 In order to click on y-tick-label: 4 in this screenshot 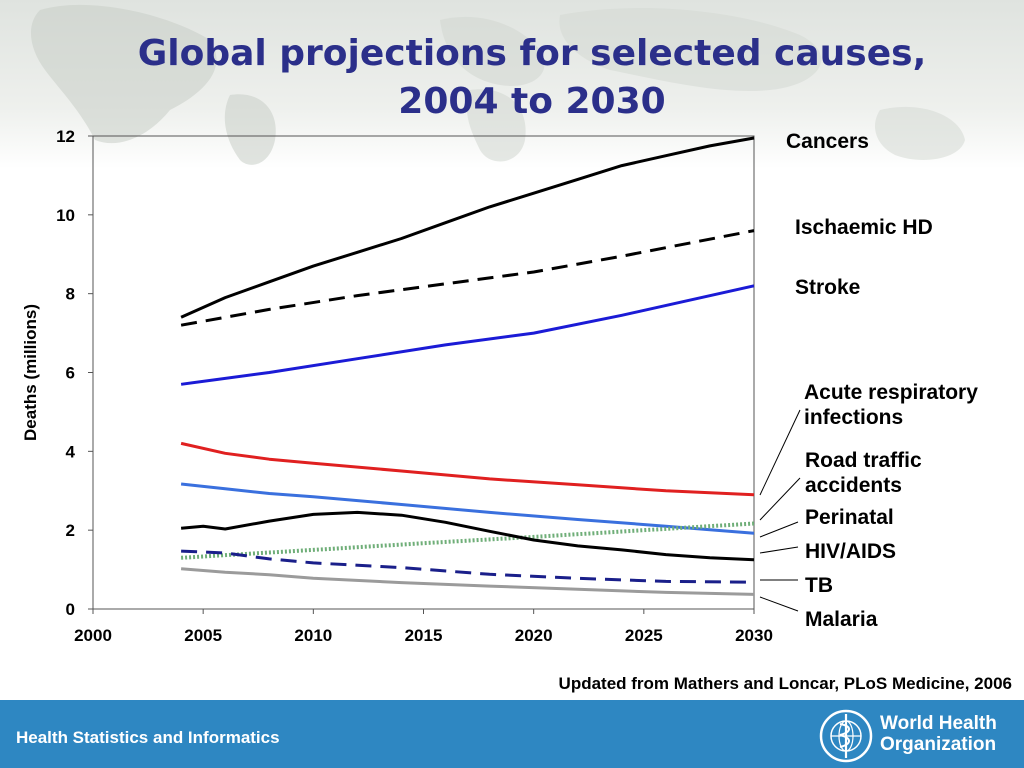, I will do `click(71, 451)`.